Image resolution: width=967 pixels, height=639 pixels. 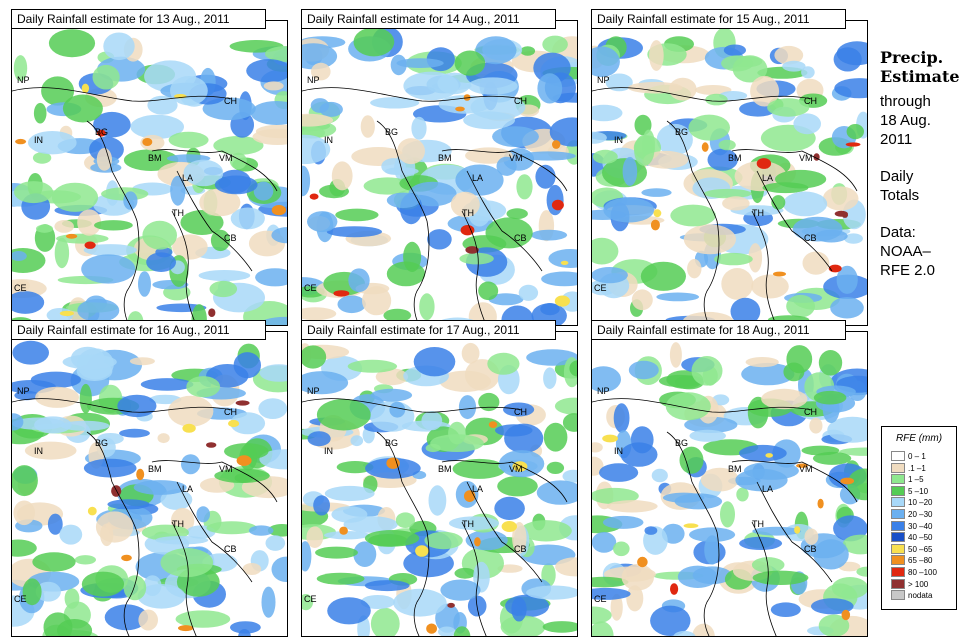 I want to click on legend-label: 10 –20, so click(x=920, y=503).